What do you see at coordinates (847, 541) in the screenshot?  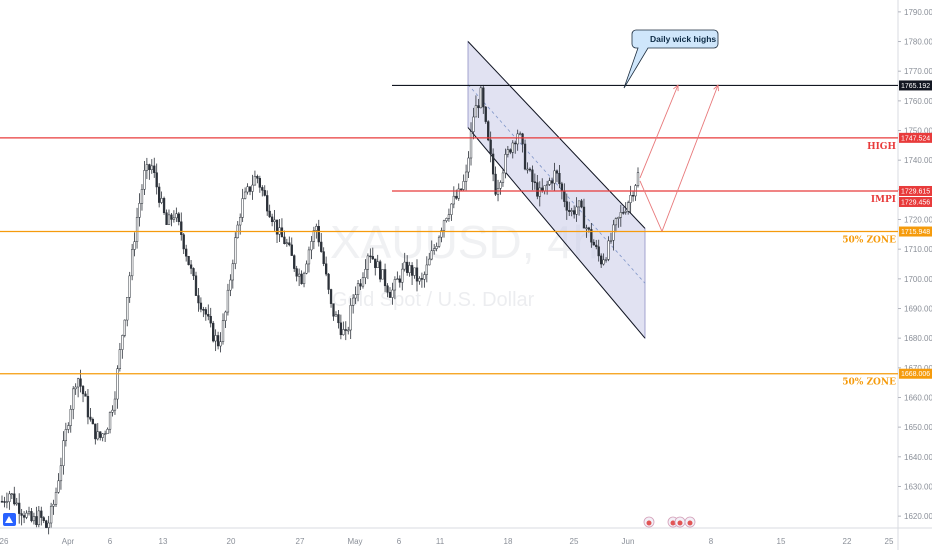 I see `time-tick-label: 22` at bounding box center [847, 541].